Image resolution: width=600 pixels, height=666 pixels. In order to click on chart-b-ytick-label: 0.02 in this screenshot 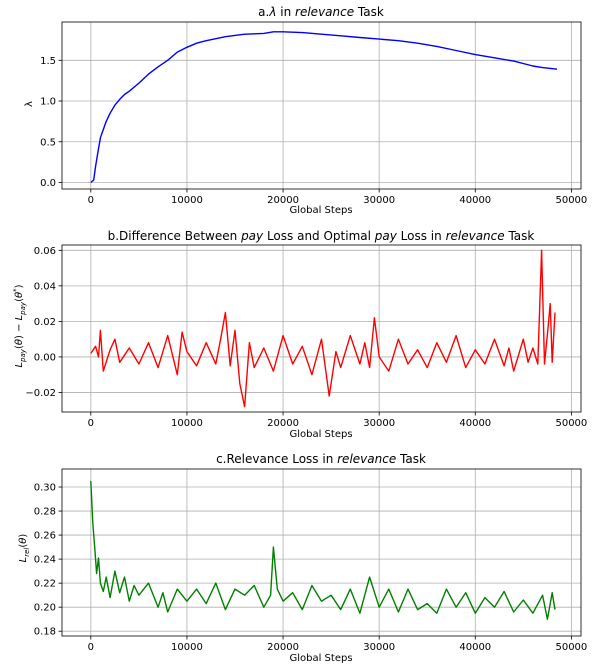, I will do `click(45, 322)`.